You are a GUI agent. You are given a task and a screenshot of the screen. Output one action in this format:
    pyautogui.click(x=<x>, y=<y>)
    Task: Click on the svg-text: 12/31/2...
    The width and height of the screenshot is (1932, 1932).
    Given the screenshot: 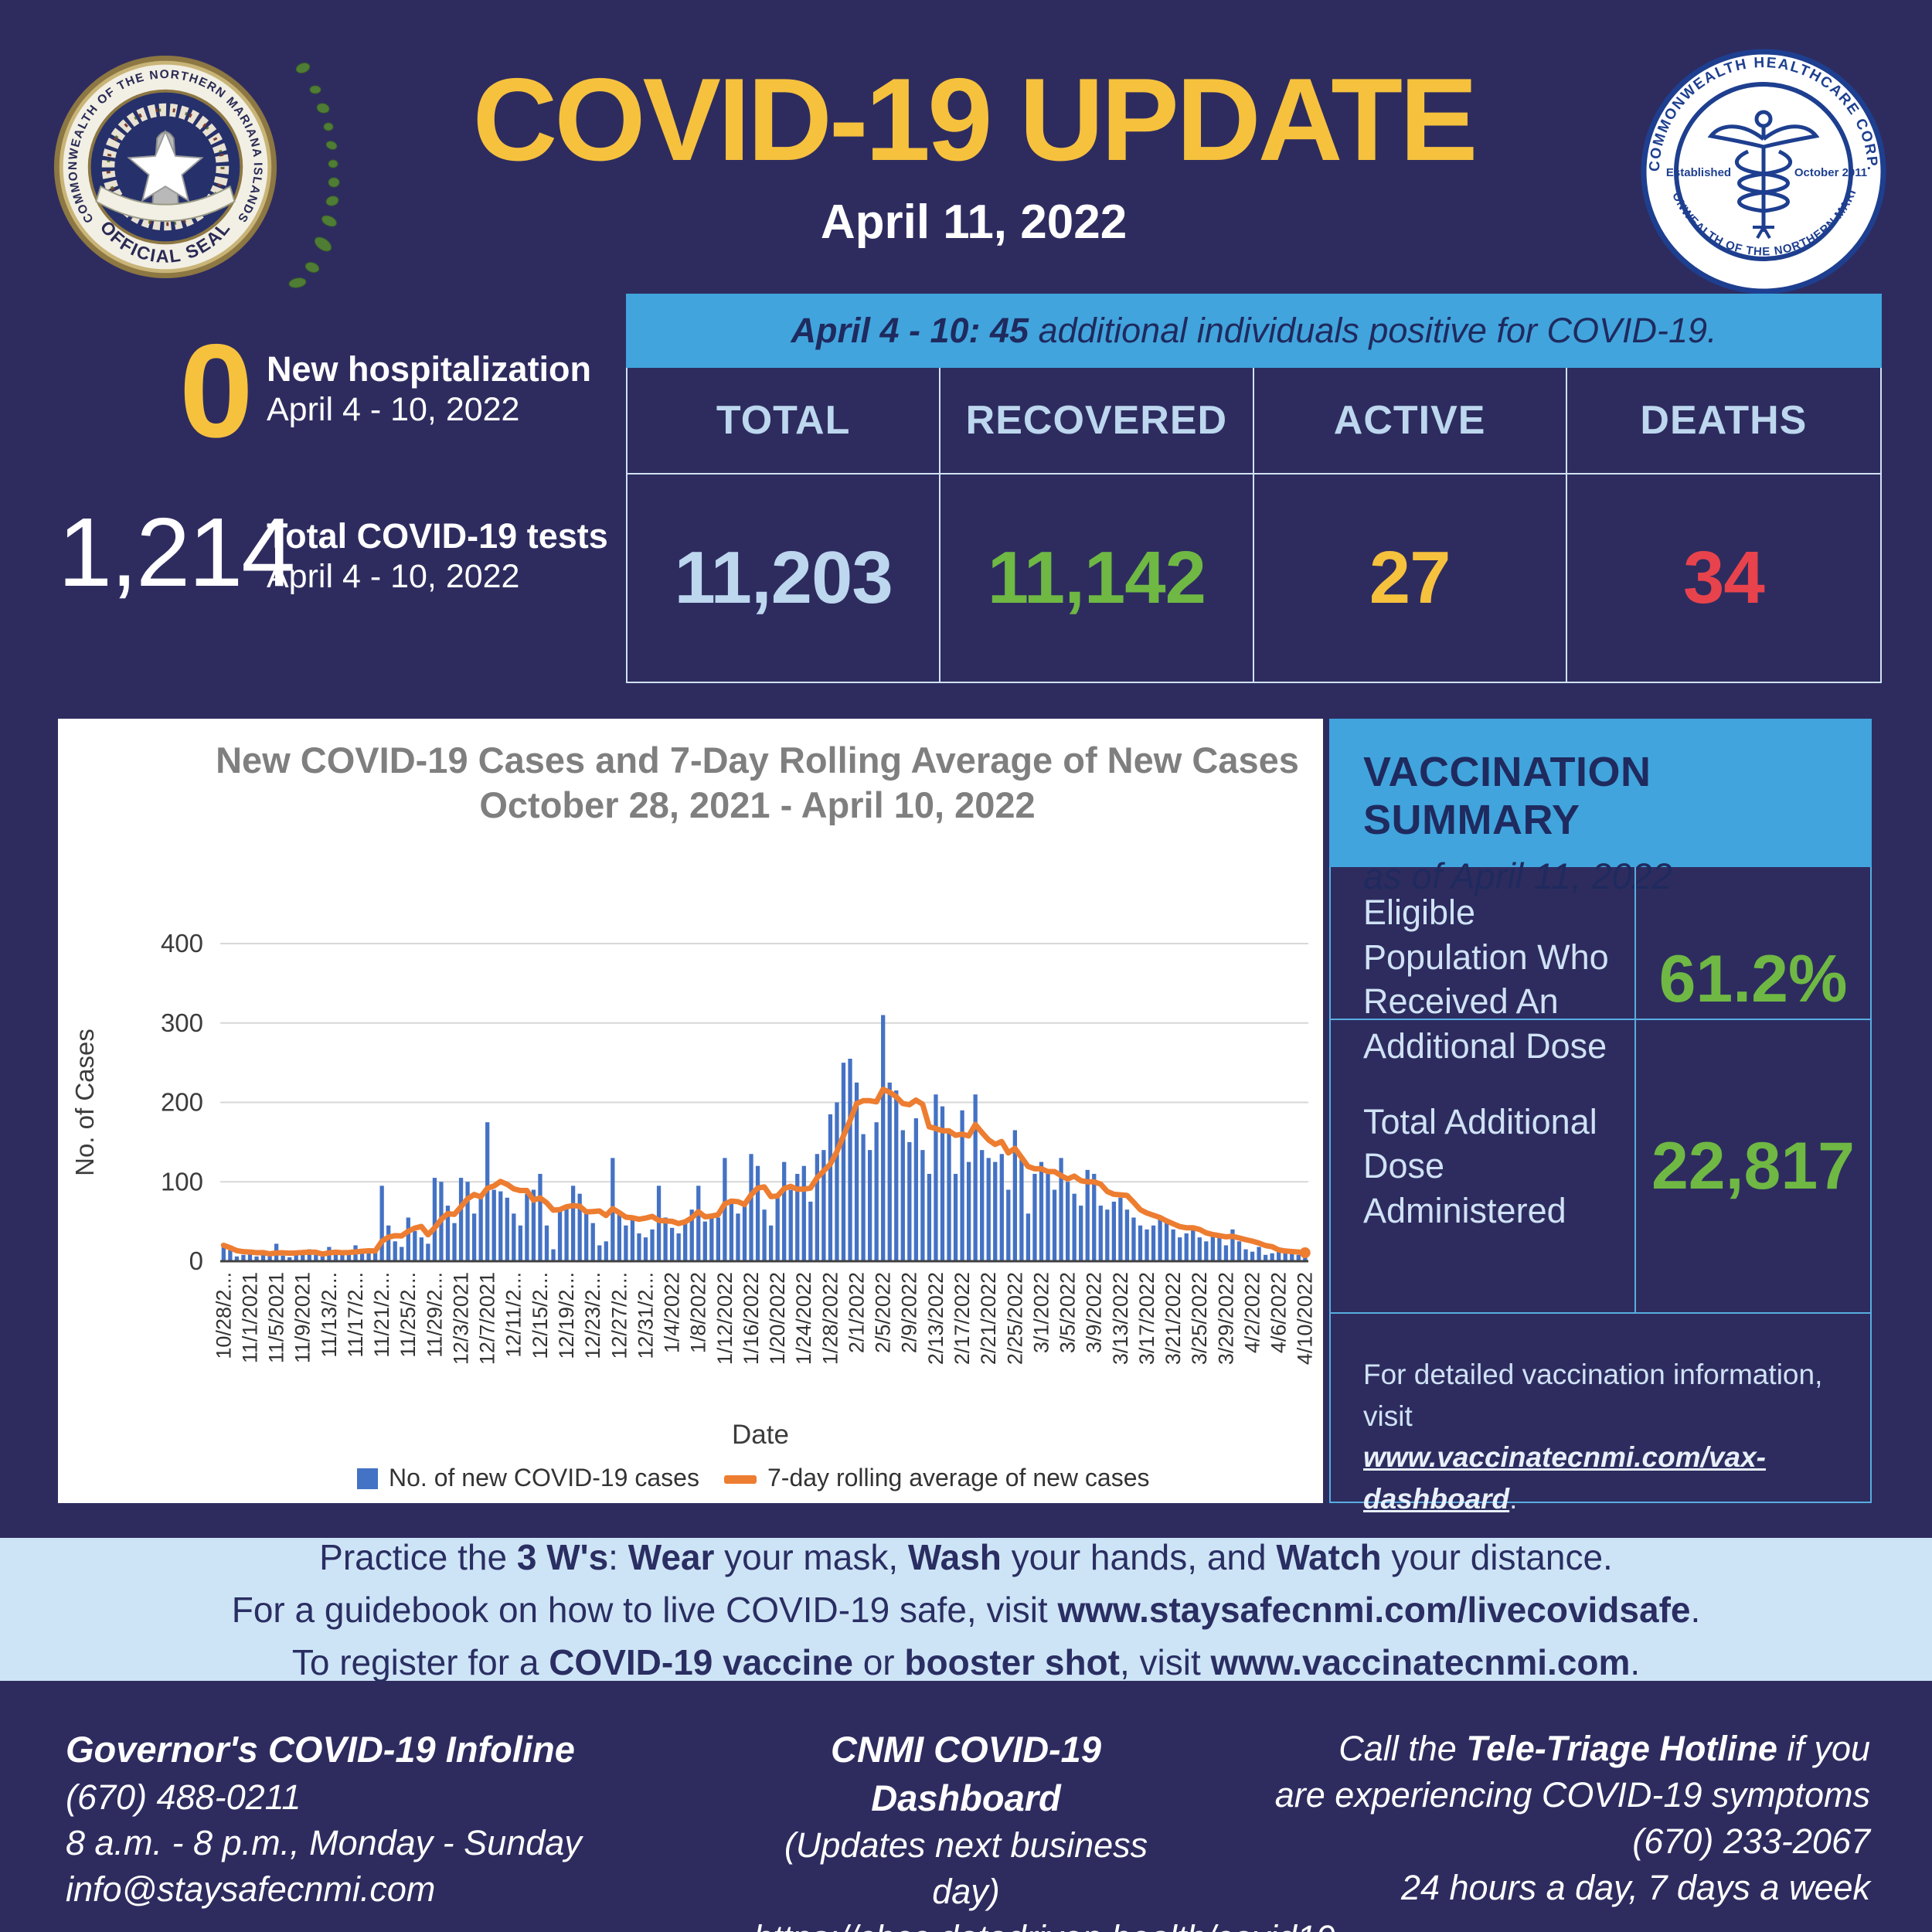 What is the action you would take?
    pyautogui.click(x=645, y=1315)
    